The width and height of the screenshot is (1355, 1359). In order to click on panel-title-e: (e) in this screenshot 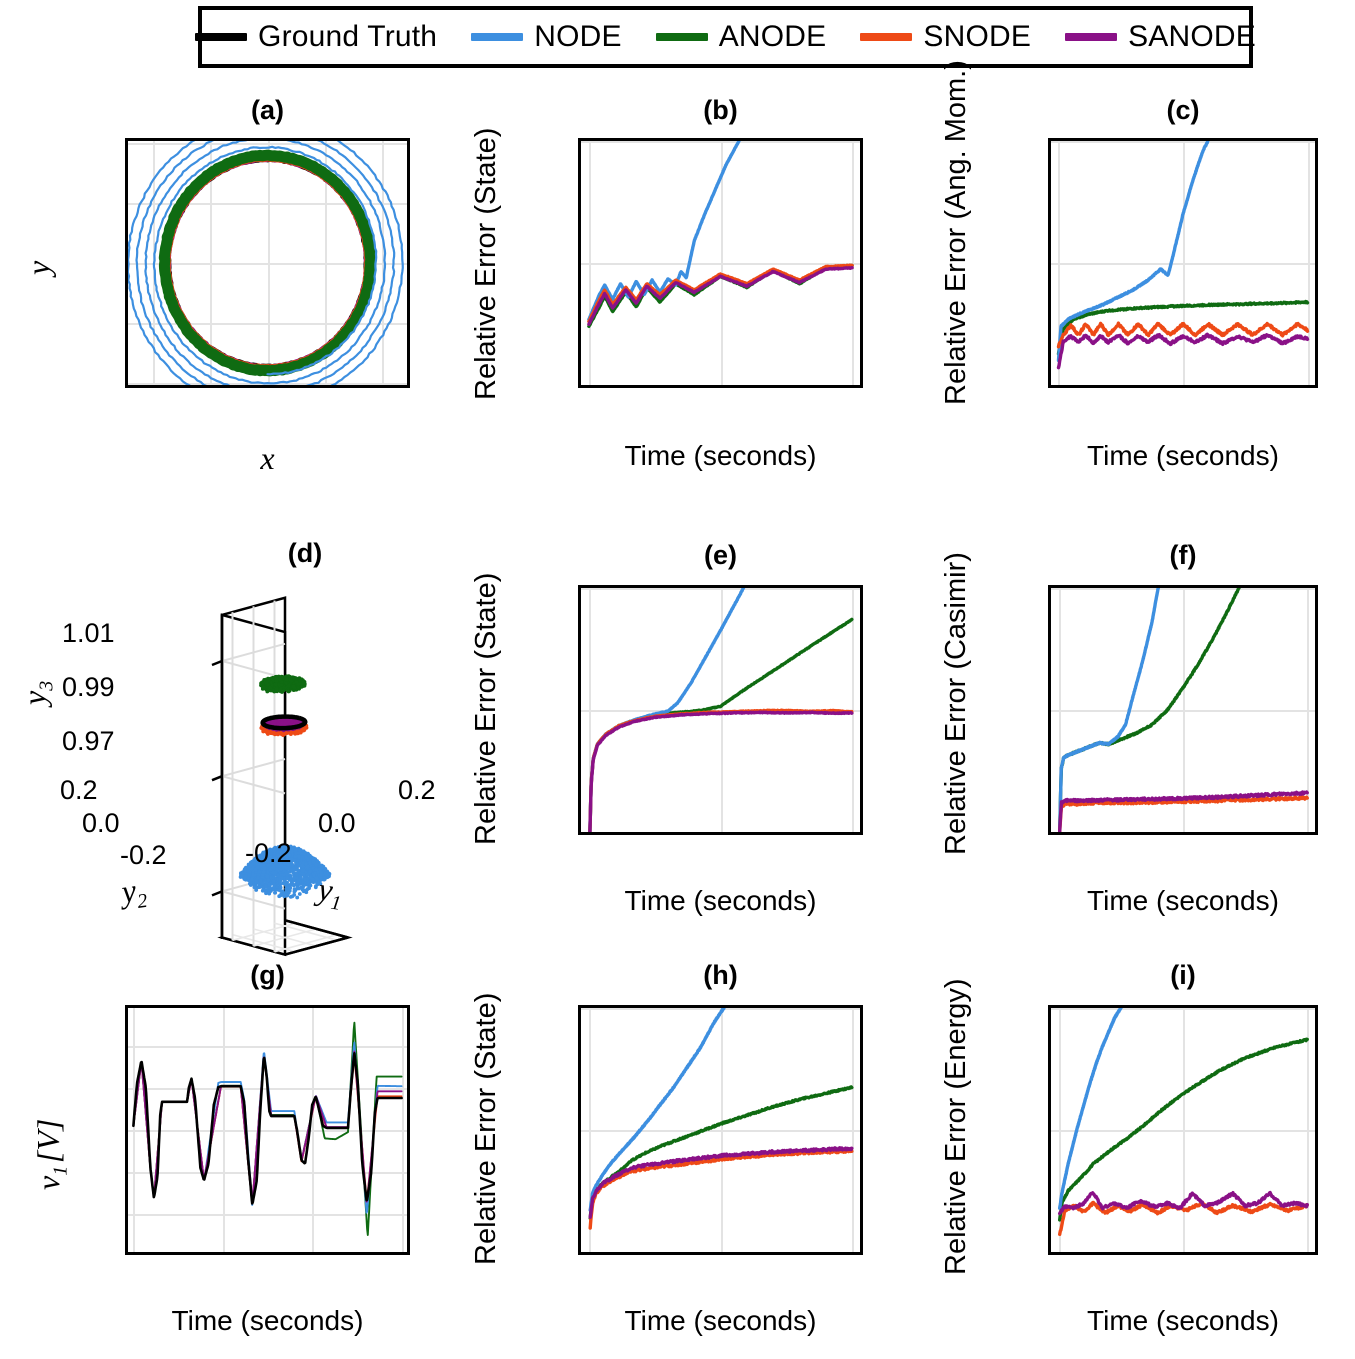, I will do `click(720, 555)`.